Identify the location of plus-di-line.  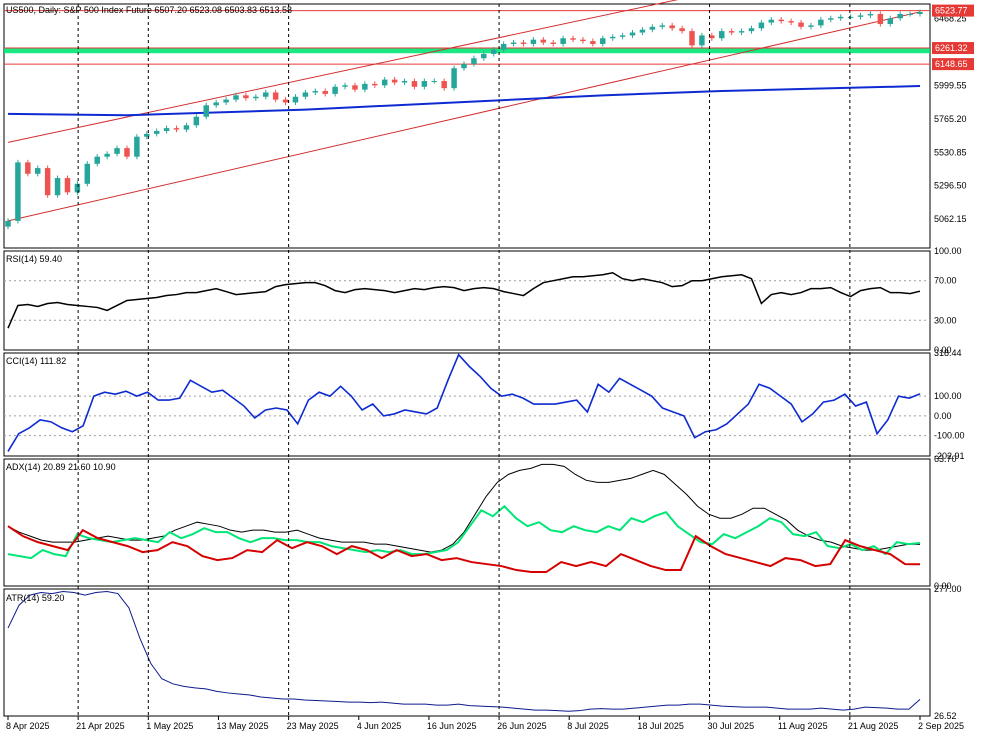
(464, 532).